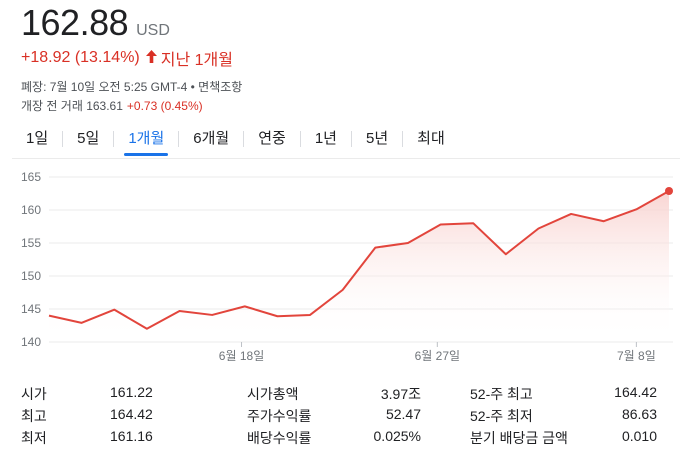 The height and width of the screenshot is (465, 692). Describe the element at coordinates (131, 436) in the screenshot. I see `stat-value: 161.16` at that location.